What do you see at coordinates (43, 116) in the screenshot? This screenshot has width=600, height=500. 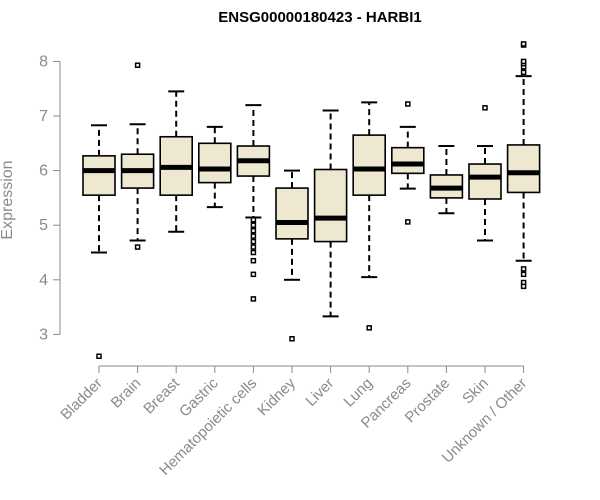 I see `y-tick-label: 7` at bounding box center [43, 116].